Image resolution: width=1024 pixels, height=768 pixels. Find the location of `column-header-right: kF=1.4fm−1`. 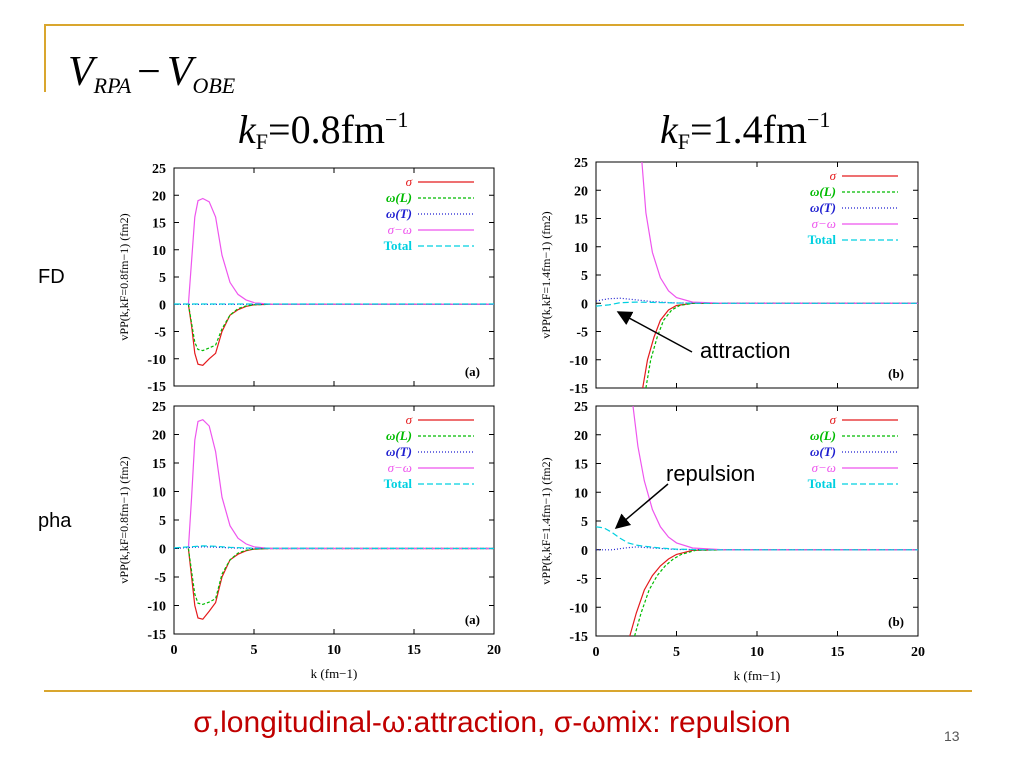

column-header-right: kF=1.4fm−1 is located at coordinates (745, 130).